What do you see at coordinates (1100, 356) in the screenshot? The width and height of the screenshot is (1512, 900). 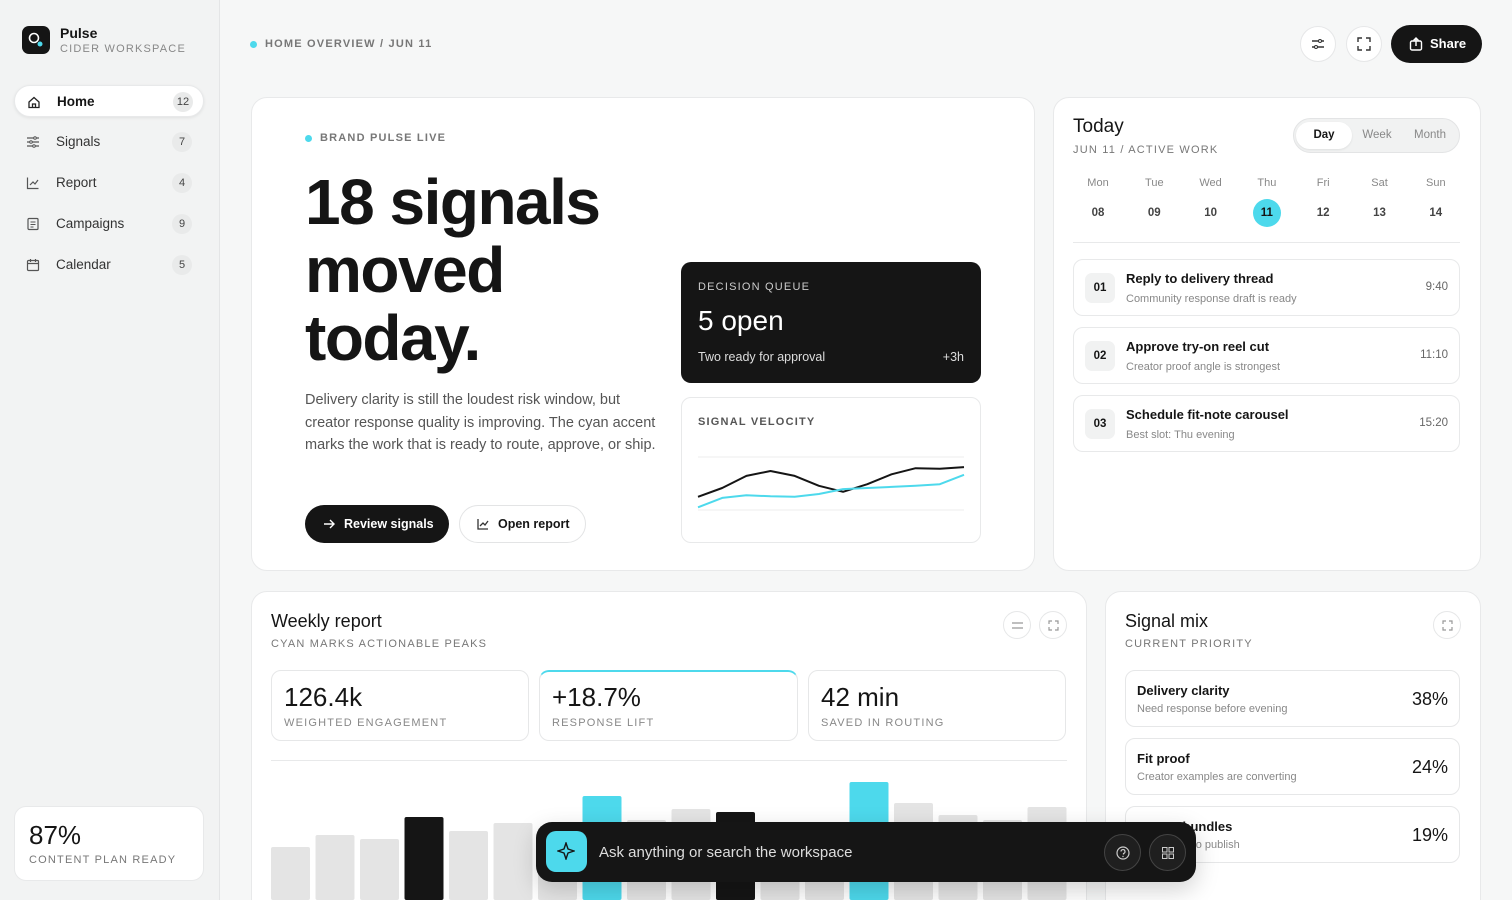 I see `task-number: 02` at bounding box center [1100, 356].